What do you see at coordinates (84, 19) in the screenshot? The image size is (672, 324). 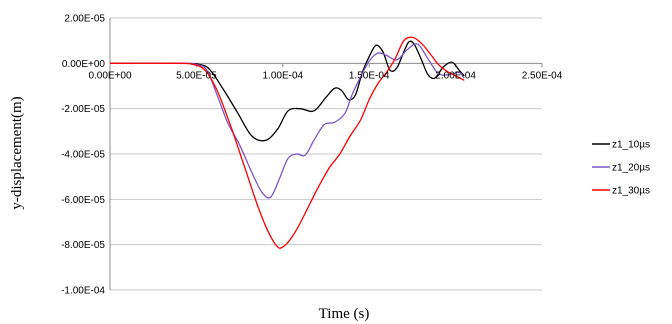 I see `y-tick-label: 2.00E-05` at bounding box center [84, 19].